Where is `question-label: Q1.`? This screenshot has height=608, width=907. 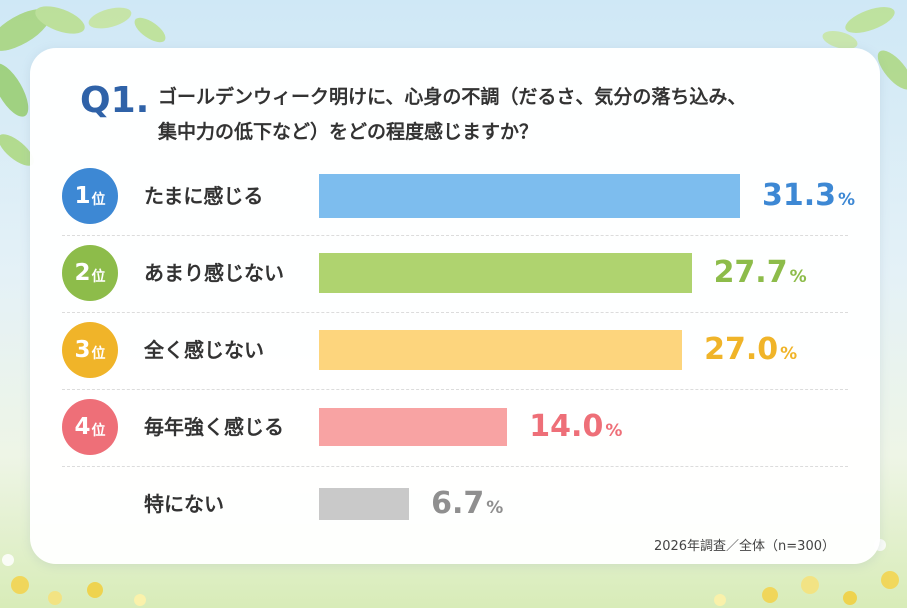 question-label: Q1. is located at coordinates (115, 100).